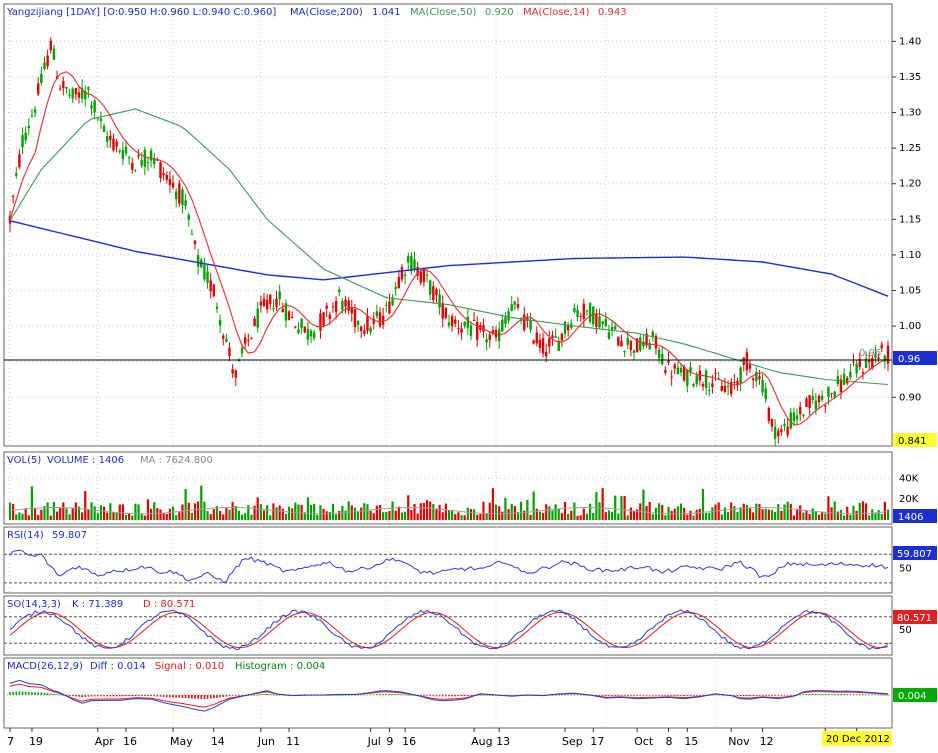 This screenshot has width=938, height=753. What do you see at coordinates (857, 738) in the screenshot?
I see `date-cursor-marker: 20 Dec 2012` at bounding box center [857, 738].